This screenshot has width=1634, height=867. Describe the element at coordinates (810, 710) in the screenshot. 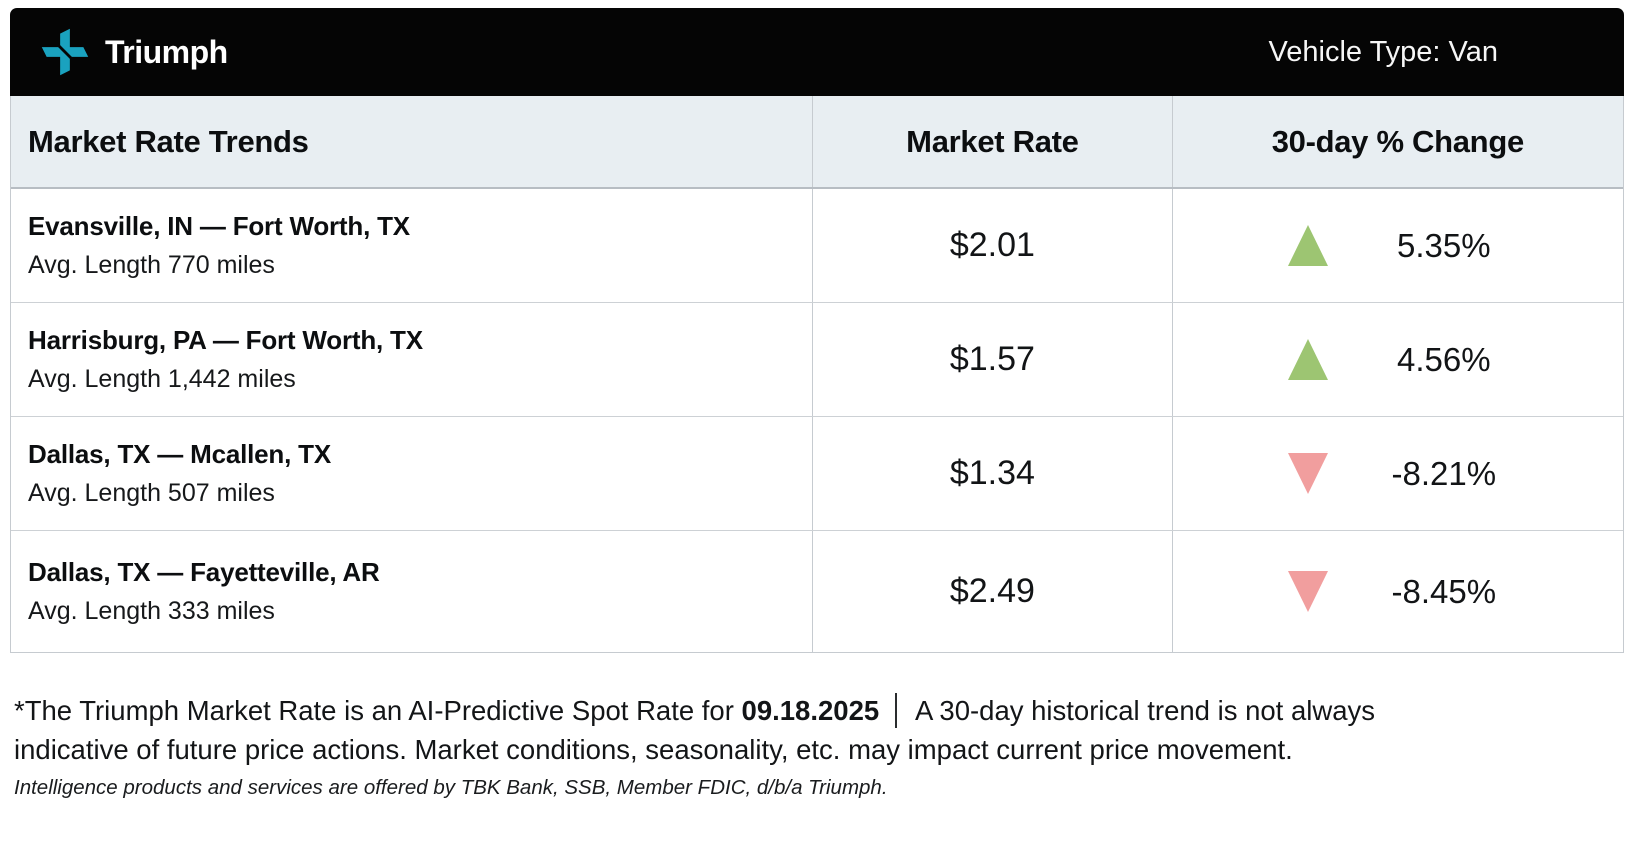

I see `rate-date: 09.18.2025` at that location.